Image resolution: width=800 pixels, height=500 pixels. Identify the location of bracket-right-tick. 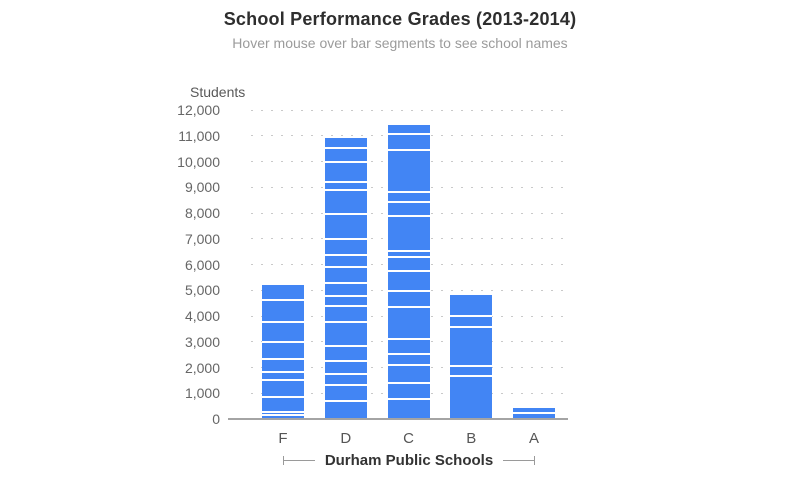
(534, 460).